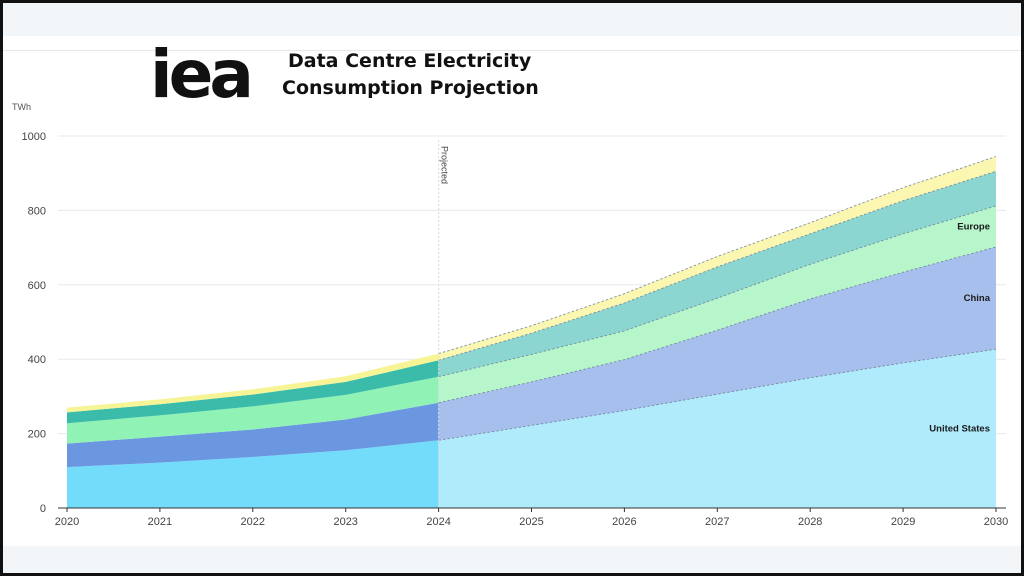 This screenshot has width=1024, height=576. Describe the element at coordinates (253, 435) in the screenshot. I see `area-china-historical` at that location.